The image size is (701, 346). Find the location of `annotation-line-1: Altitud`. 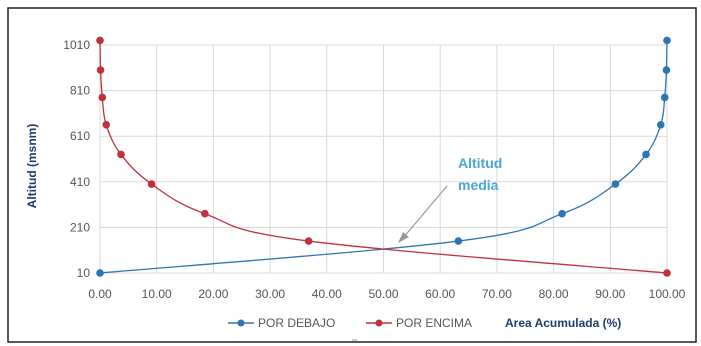

annotation-line-1: Altitud is located at coordinates (480, 163).